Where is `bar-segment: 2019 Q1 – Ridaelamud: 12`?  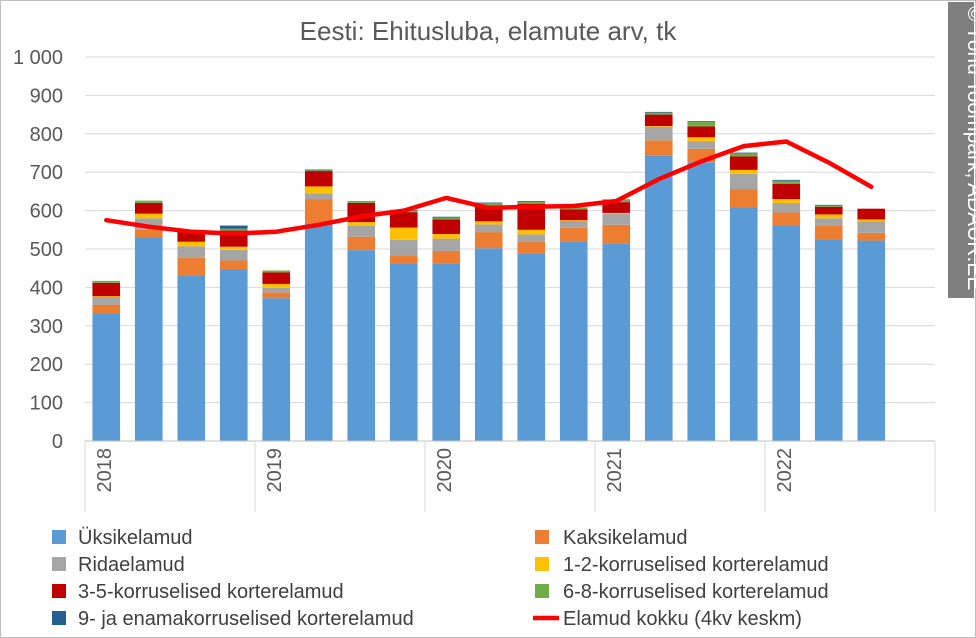
bar-segment: 2019 Q1 – Ridaelamud: 12 is located at coordinates (276, 290).